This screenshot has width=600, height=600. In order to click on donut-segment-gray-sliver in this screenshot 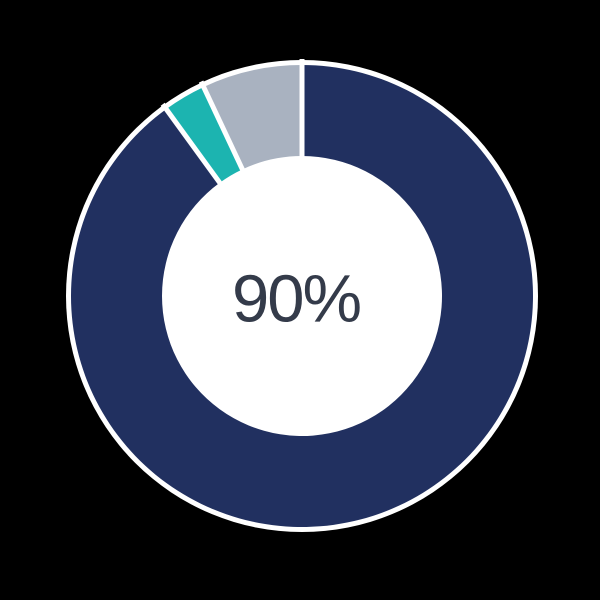, I will do `click(252, 117)`.